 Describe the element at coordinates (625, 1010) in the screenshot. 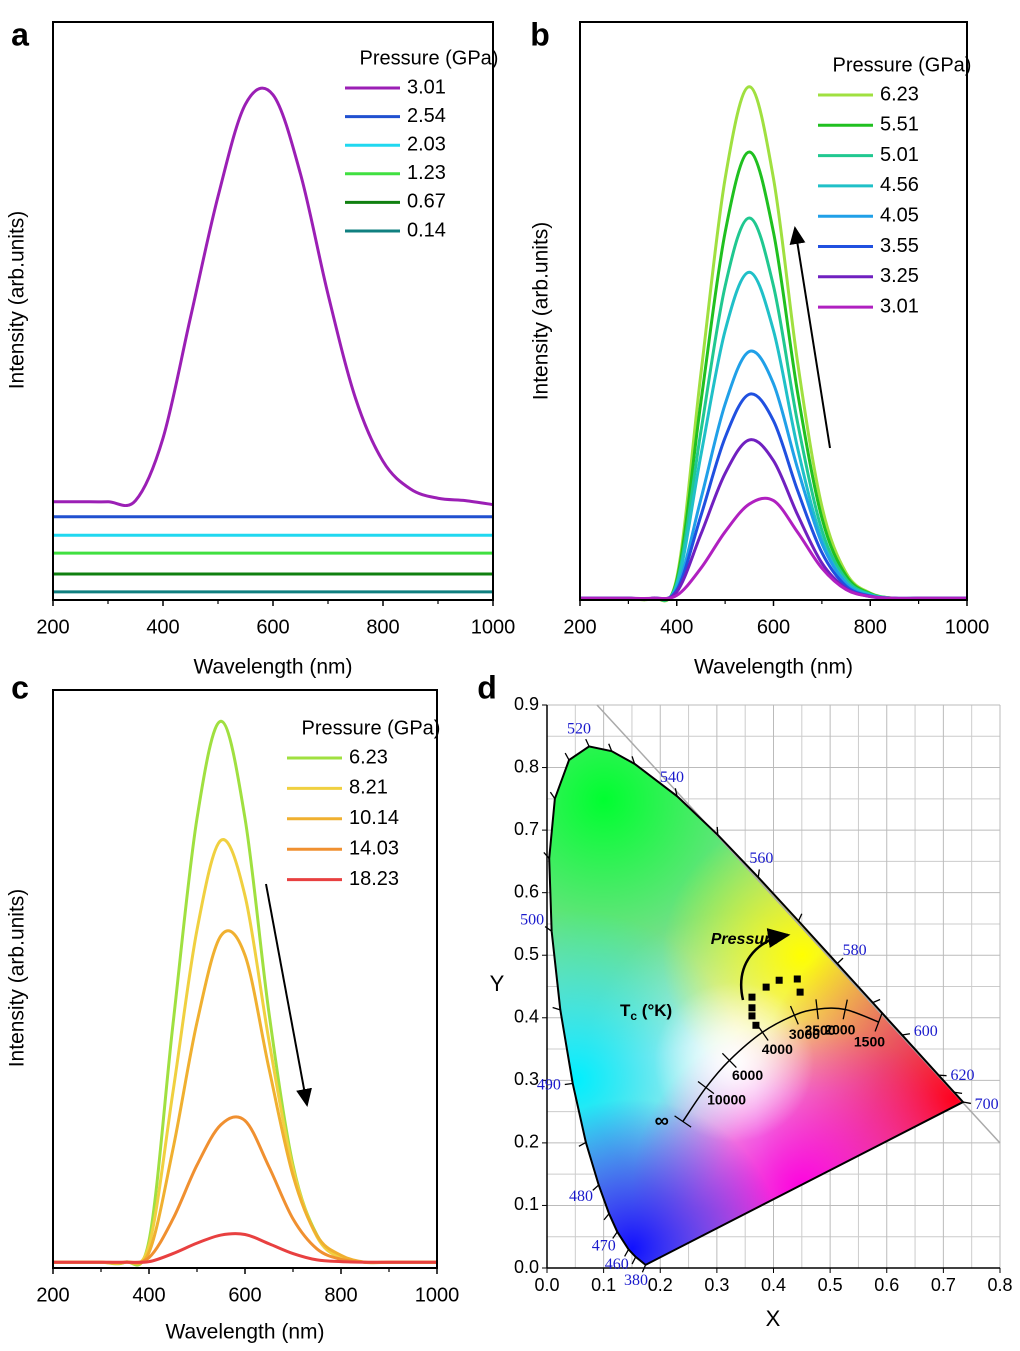

I see `tc-label-part: T` at that location.